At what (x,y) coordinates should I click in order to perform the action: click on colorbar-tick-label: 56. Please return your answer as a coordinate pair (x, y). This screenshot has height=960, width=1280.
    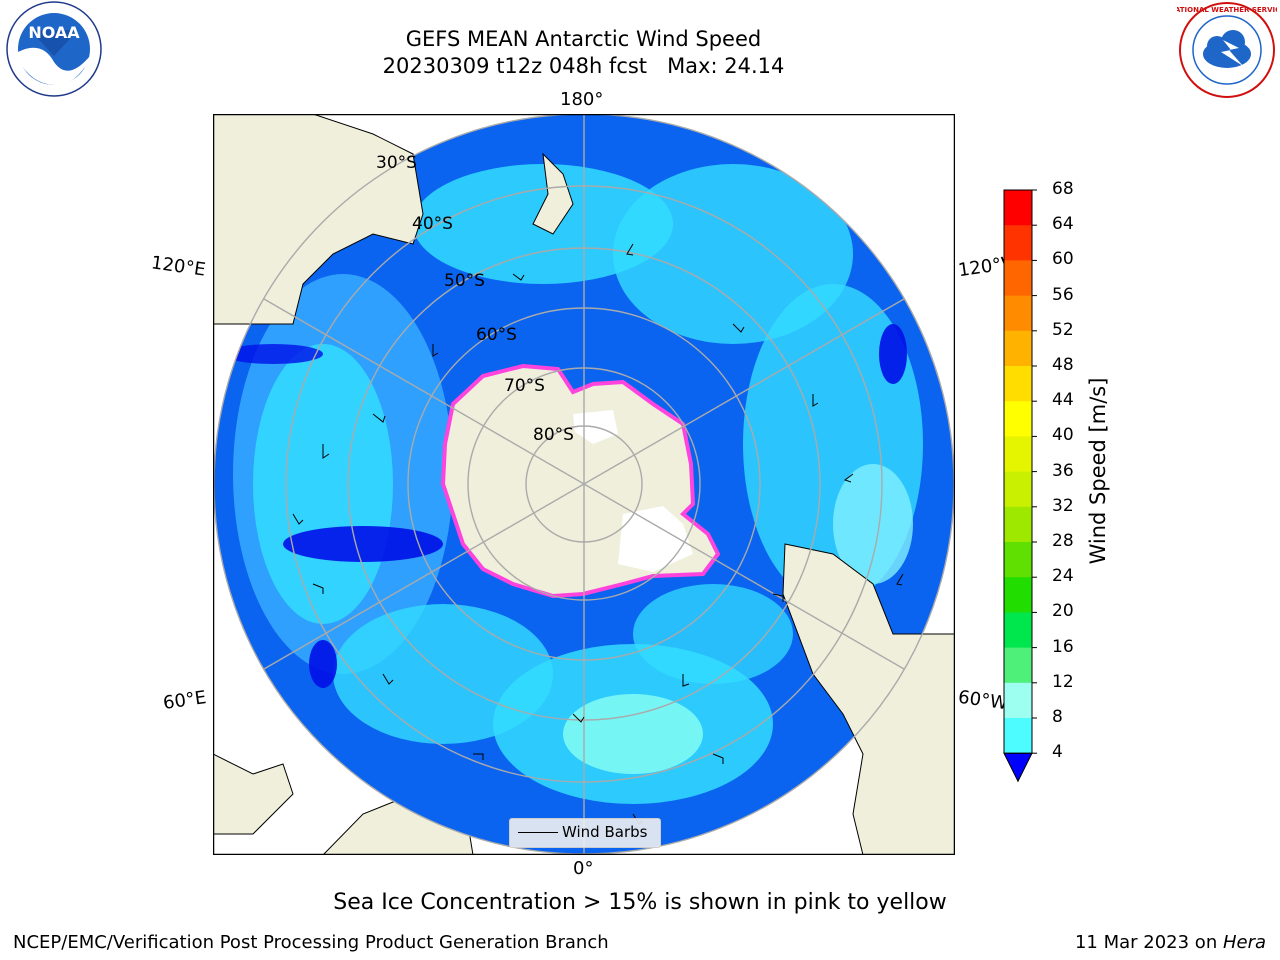
    Looking at the image, I should click on (1063, 294).